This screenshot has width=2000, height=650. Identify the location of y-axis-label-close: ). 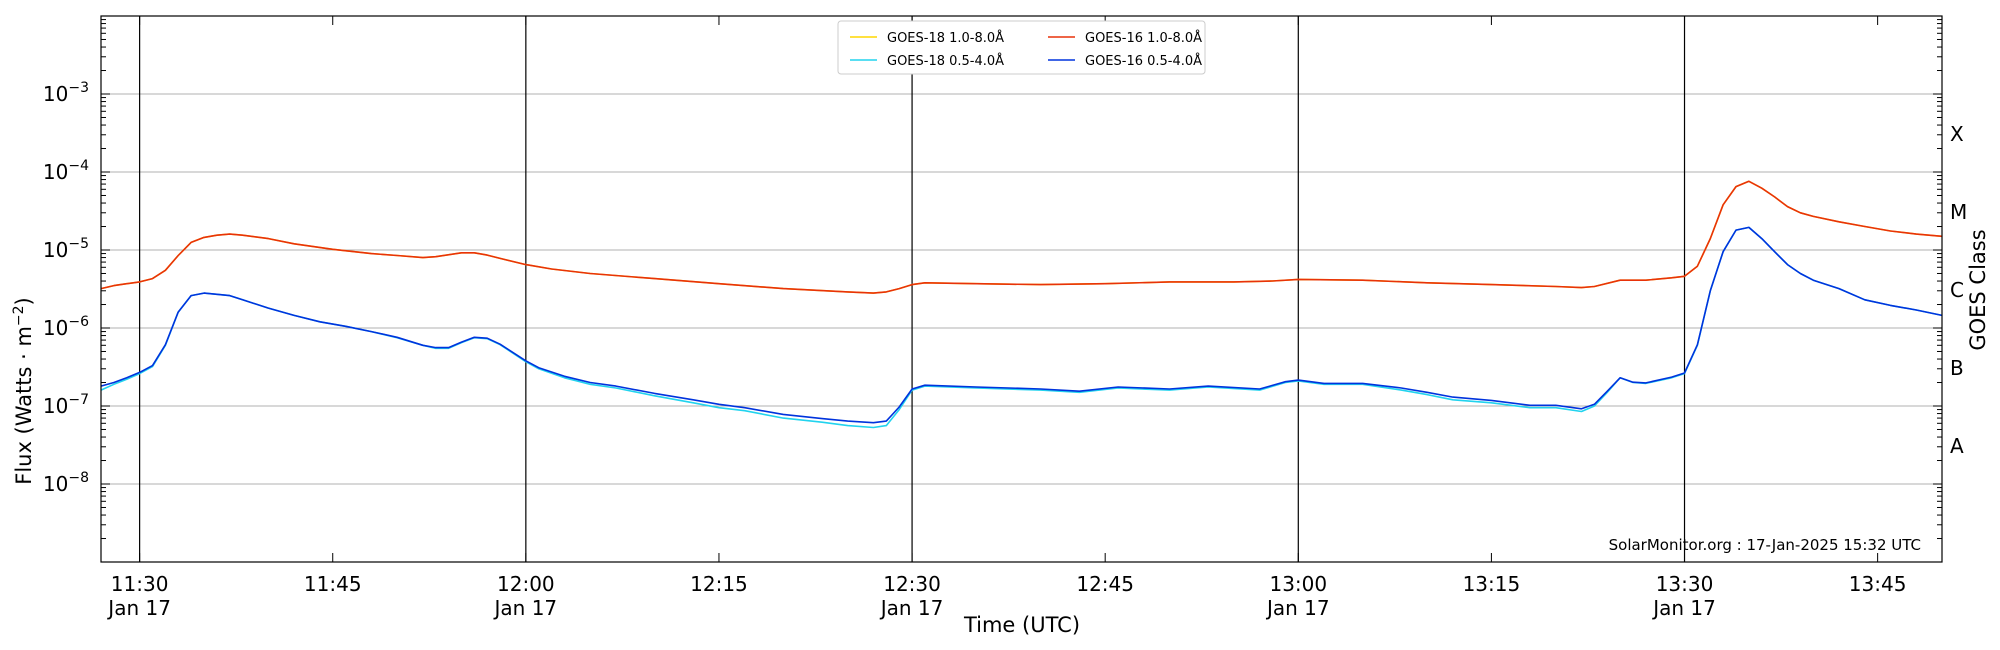
(24, 301).